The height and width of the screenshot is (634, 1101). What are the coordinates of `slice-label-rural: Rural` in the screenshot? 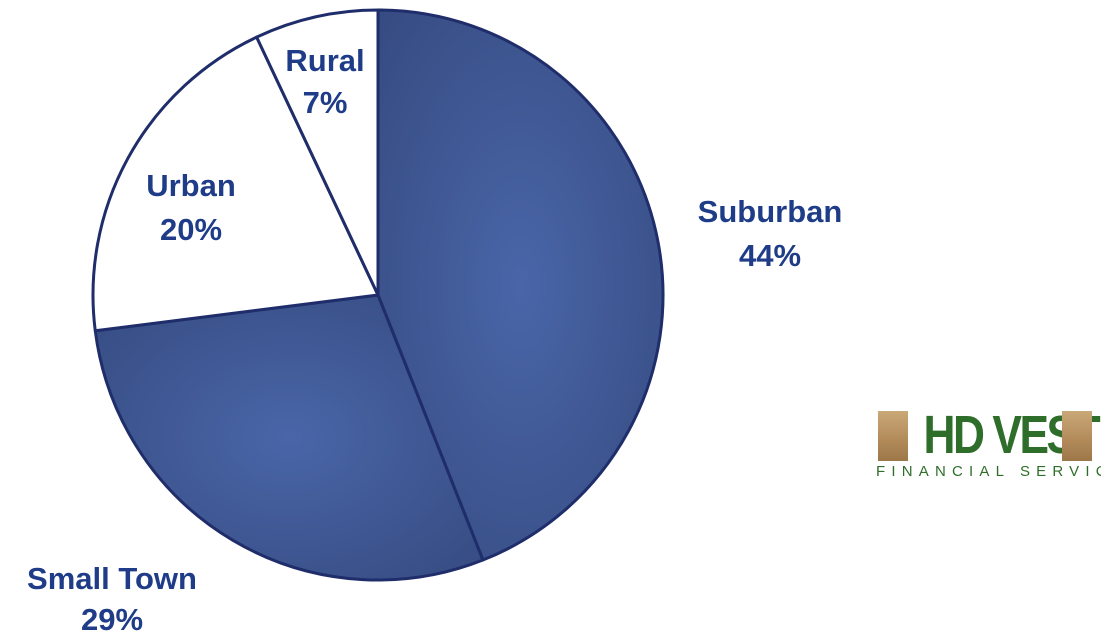 It's located at (324, 60).